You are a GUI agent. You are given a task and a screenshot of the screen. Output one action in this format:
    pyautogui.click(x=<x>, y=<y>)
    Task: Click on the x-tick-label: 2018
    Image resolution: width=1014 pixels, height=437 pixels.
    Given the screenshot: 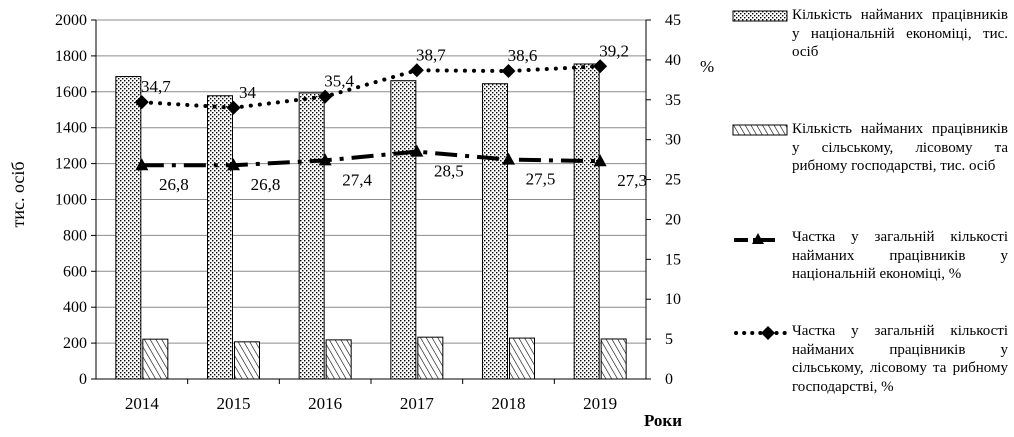 What is the action you would take?
    pyautogui.click(x=509, y=403)
    